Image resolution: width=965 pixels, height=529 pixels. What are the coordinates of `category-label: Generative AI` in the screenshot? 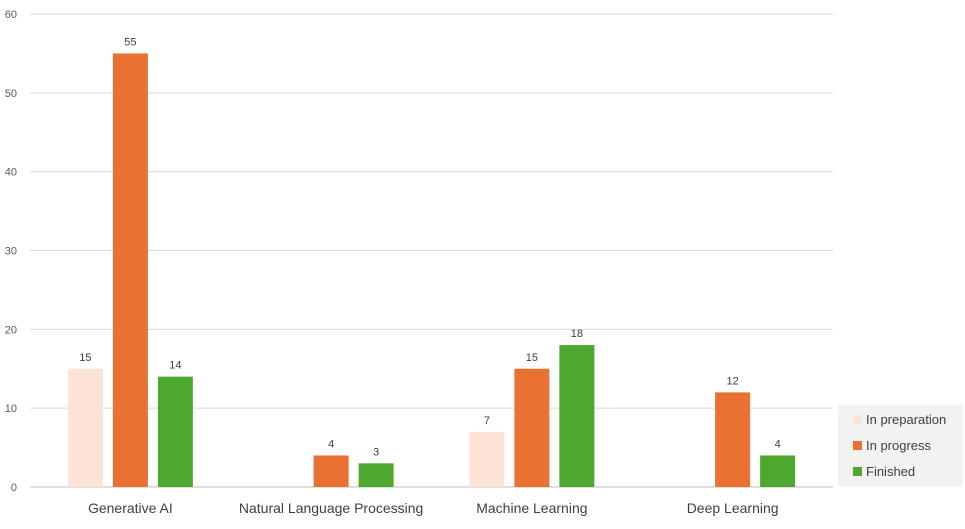 It's located at (130, 508).